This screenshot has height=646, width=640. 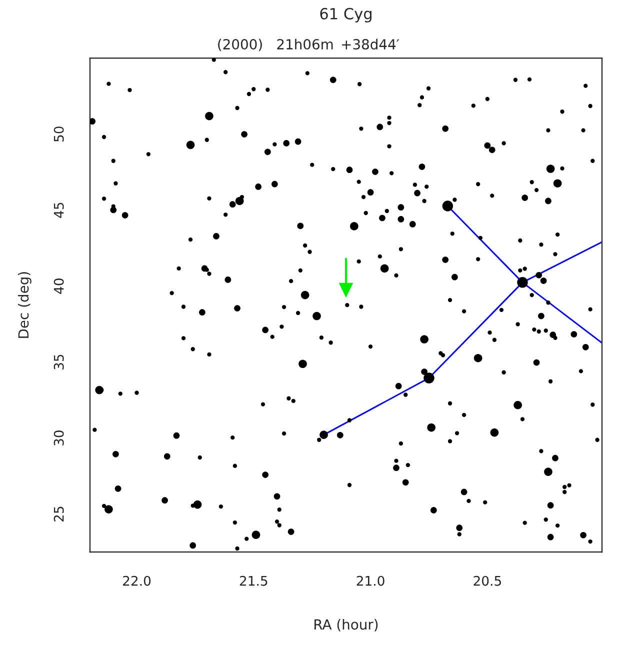 I want to click on y-axis-title: Dec (deg), so click(x=25, y=305).